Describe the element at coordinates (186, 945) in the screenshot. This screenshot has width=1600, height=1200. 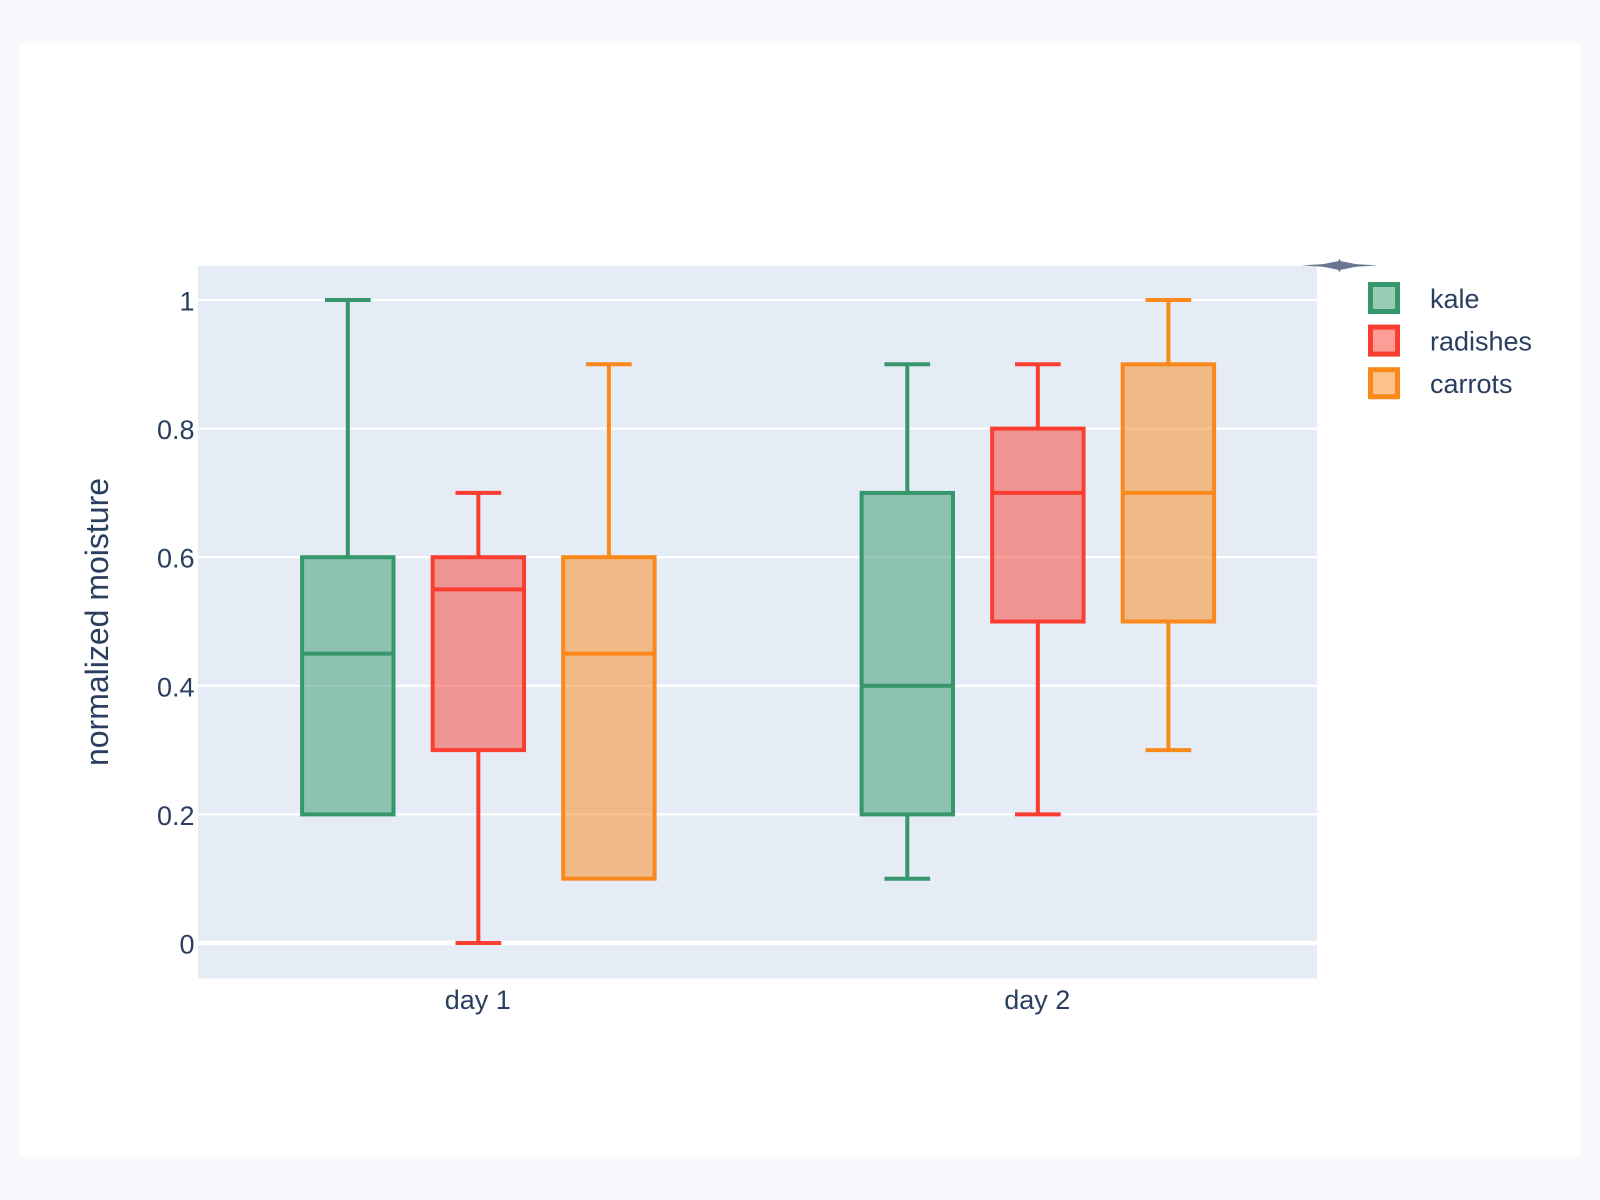
I see `svg-text: 0` at that location.